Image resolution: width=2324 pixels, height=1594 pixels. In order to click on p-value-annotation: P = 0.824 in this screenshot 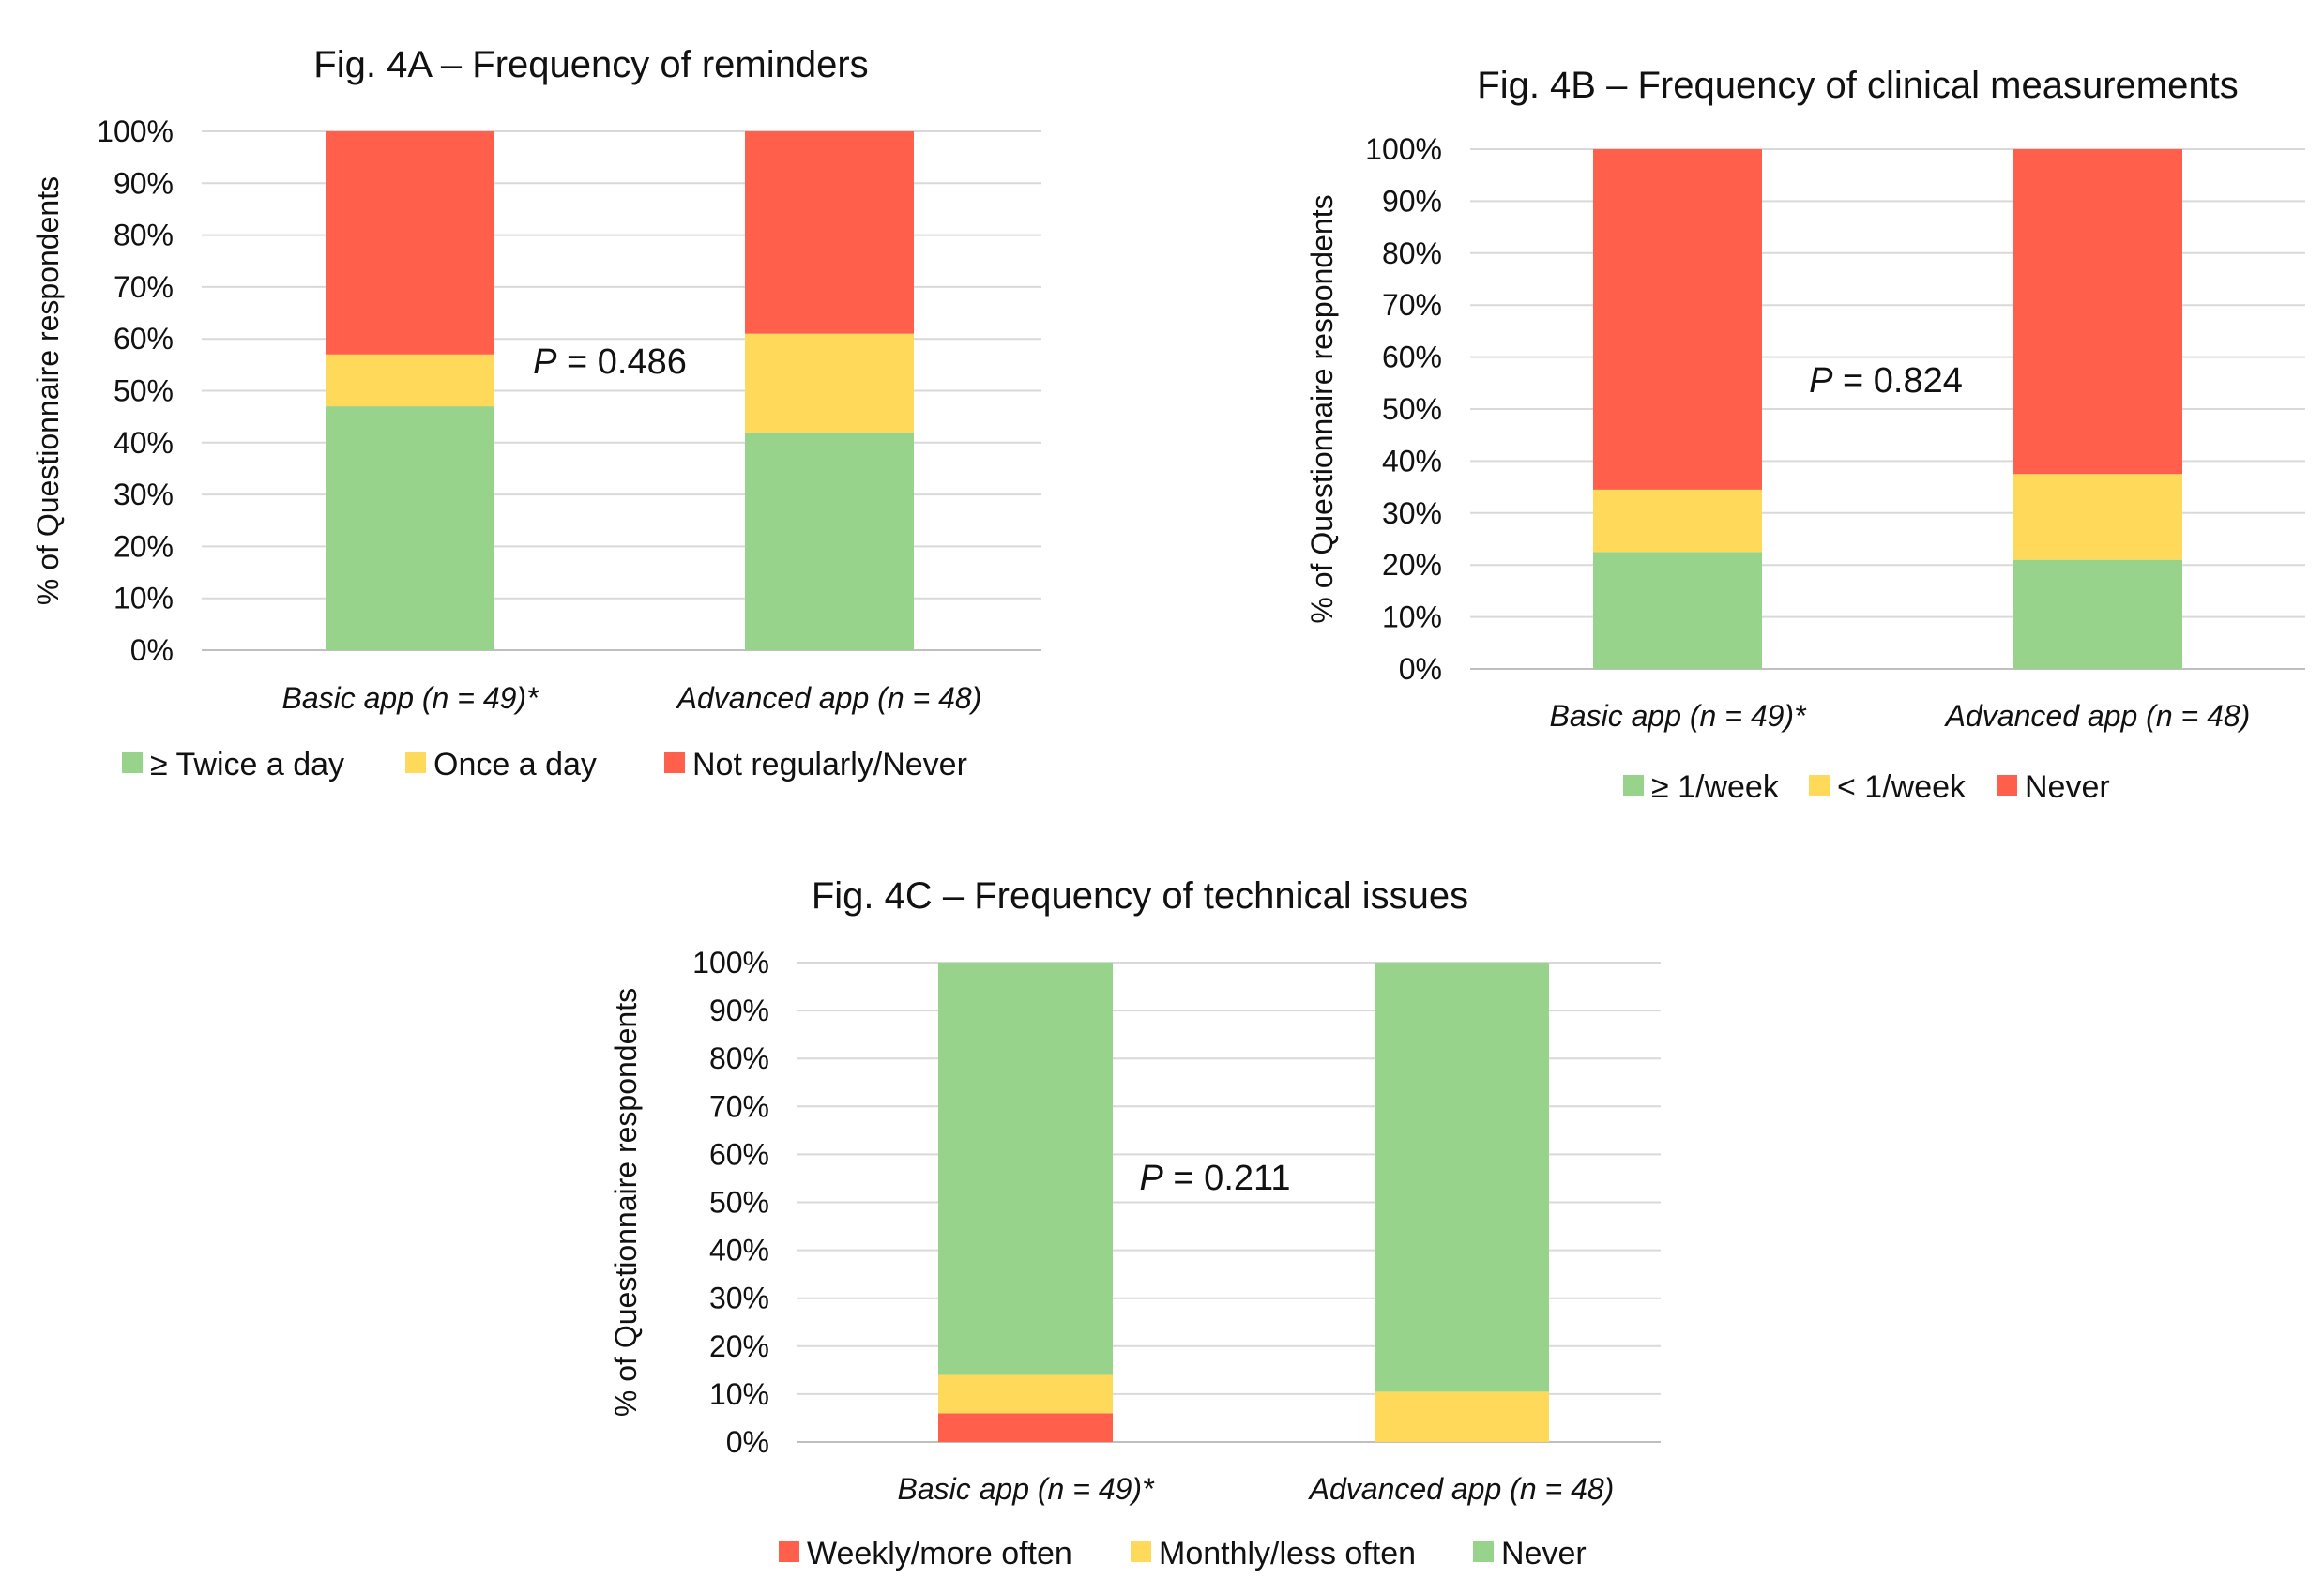, I will do `click(1886, 381)`.